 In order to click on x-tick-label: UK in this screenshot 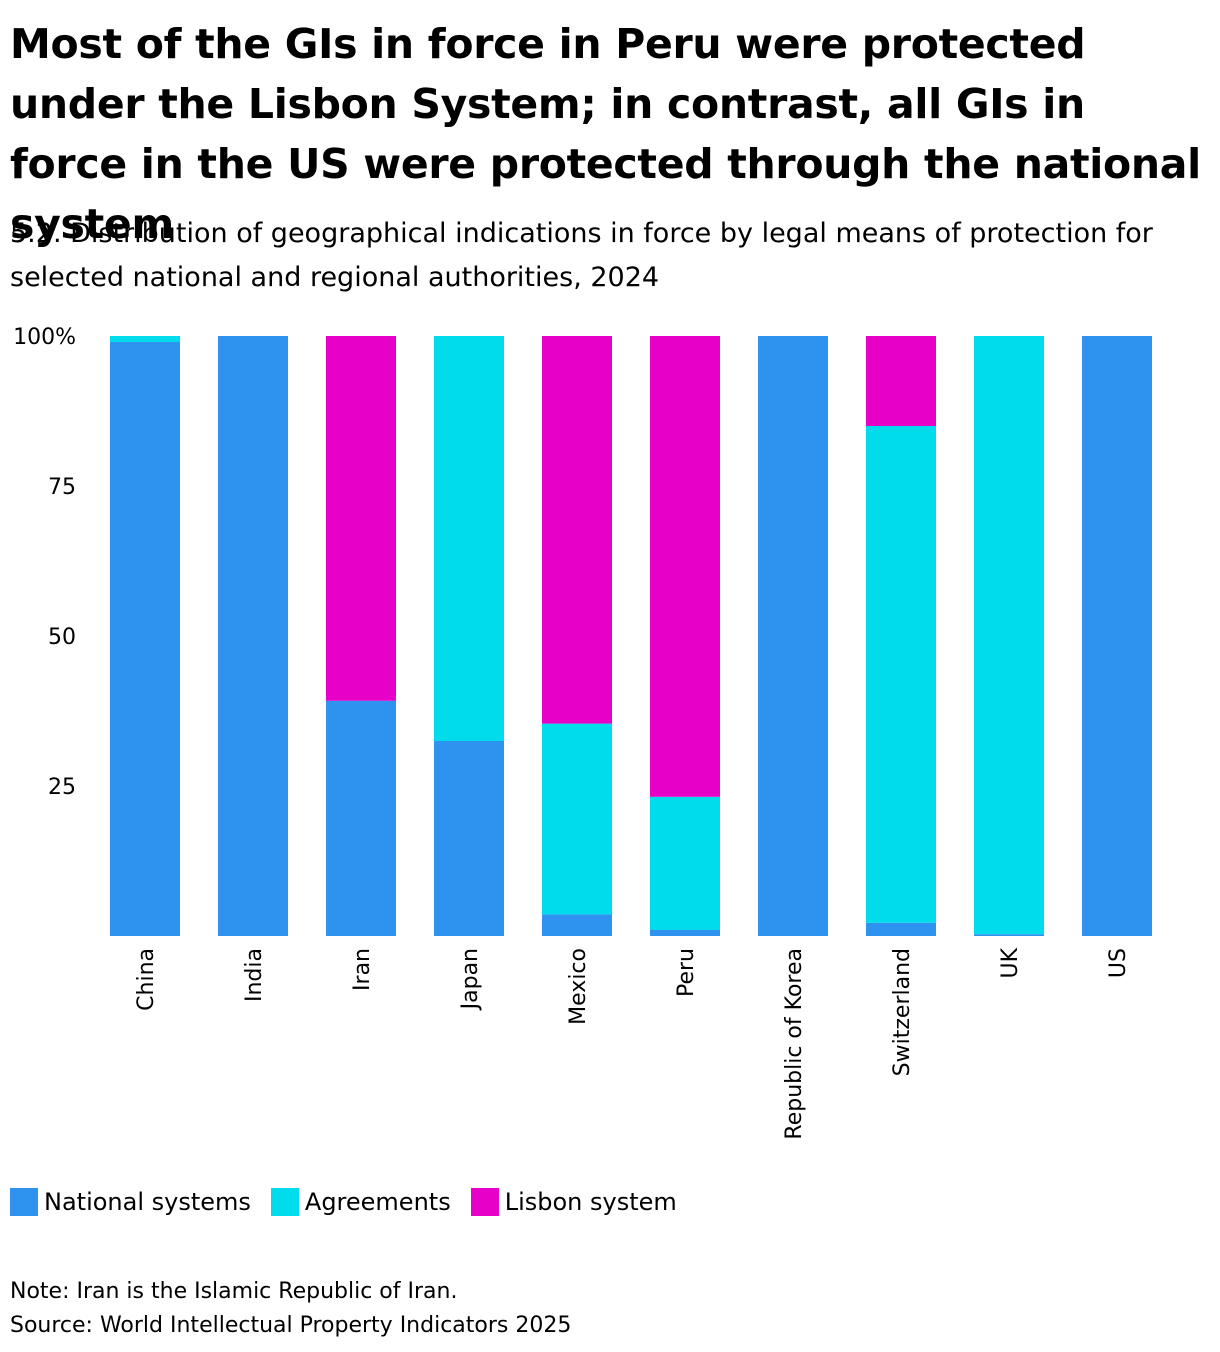, I will do `click(1010, 962)`.